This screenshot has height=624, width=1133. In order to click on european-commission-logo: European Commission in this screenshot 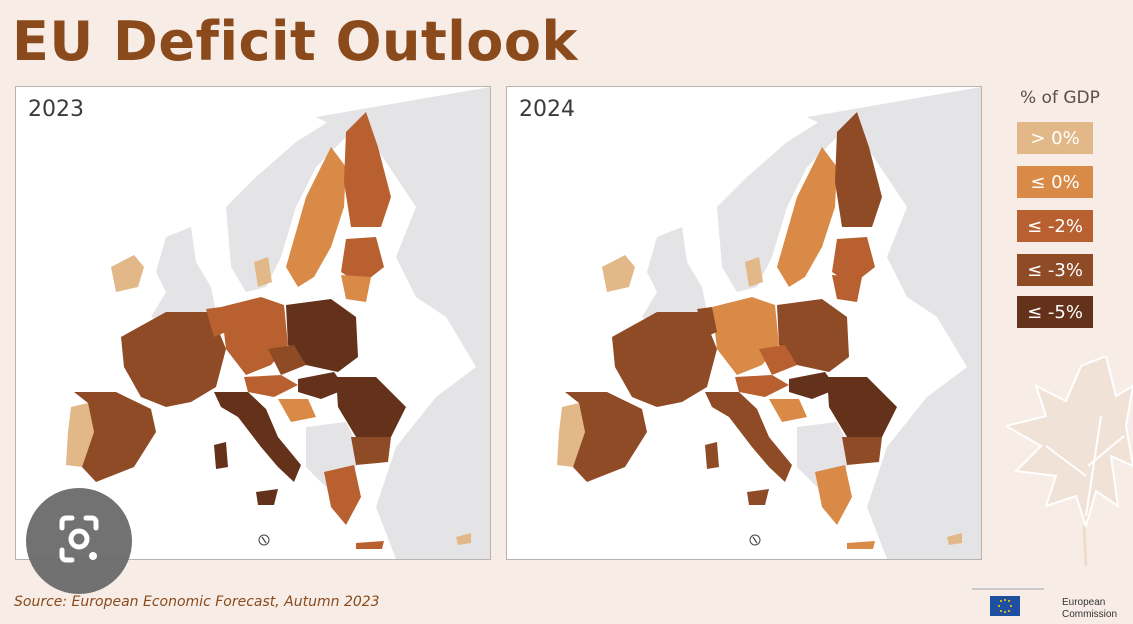, I will do `click(1052, 602)`.